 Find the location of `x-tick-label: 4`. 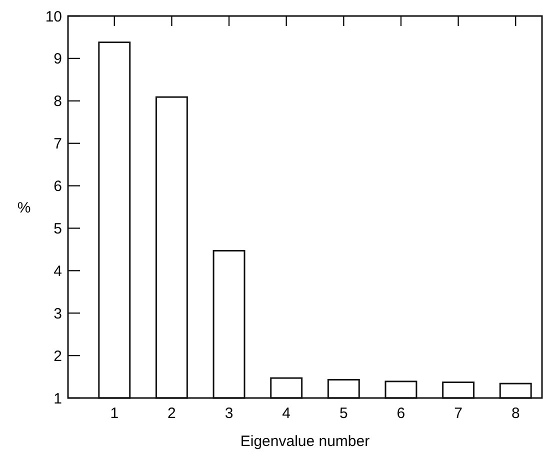

x-tick-label: 4 is located at coordinates (286, 413).